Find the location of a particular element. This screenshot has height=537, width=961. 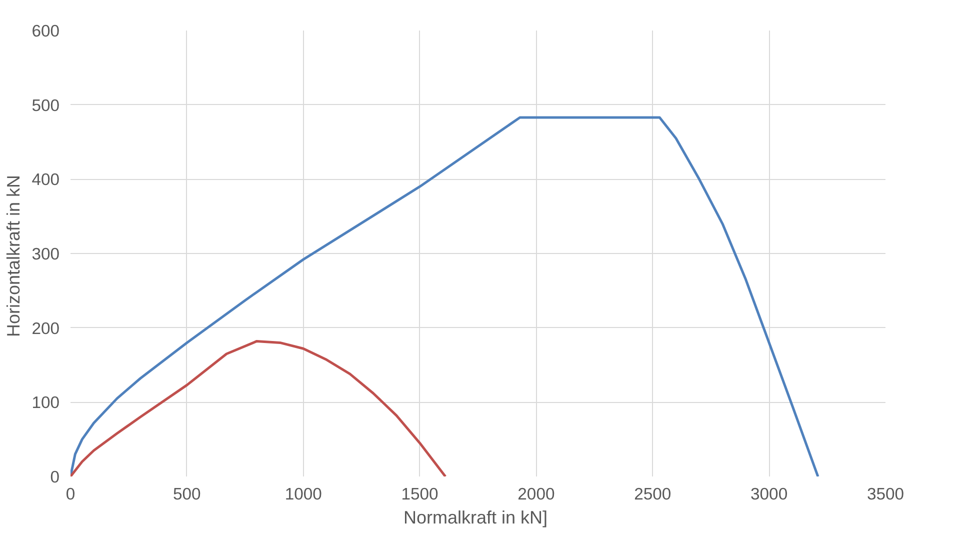

y-tick-label: 200 is located at coordinates (46, 328).